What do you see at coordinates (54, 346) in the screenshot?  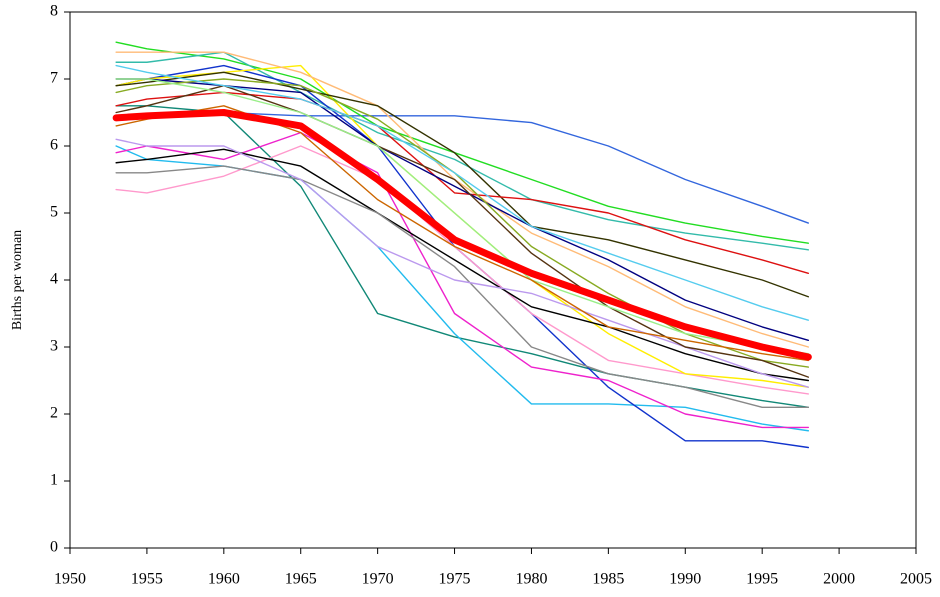 I see `y-tick-label: 3` at bounding box center [54, 346].